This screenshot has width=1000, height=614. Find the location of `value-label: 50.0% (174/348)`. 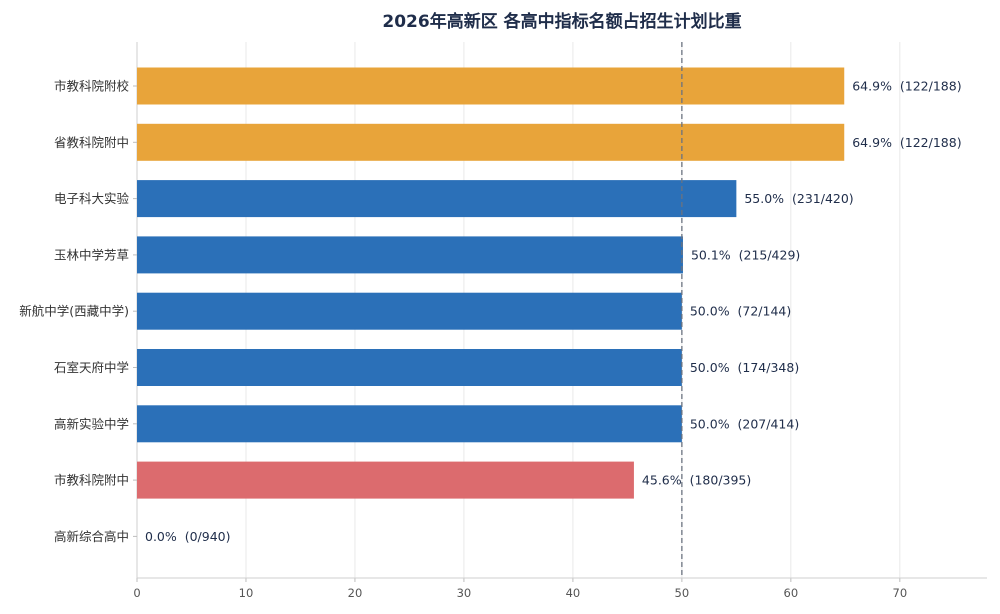

value-label: 50.0% (174/348) is located at coordinates (744, 367).